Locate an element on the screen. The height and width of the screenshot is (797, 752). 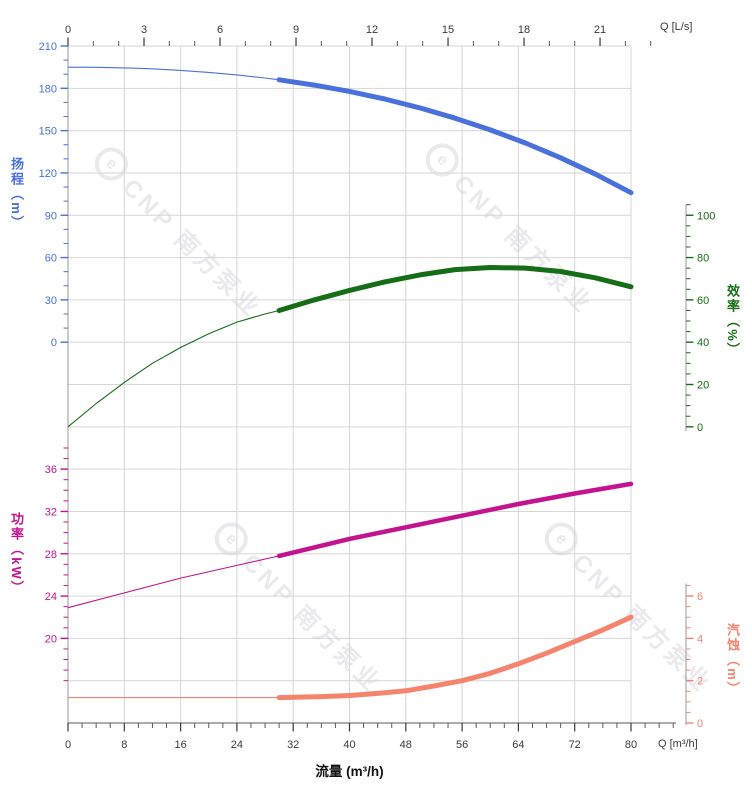
top-axis-tick-label: 0 is located at coordinates (68, 30).